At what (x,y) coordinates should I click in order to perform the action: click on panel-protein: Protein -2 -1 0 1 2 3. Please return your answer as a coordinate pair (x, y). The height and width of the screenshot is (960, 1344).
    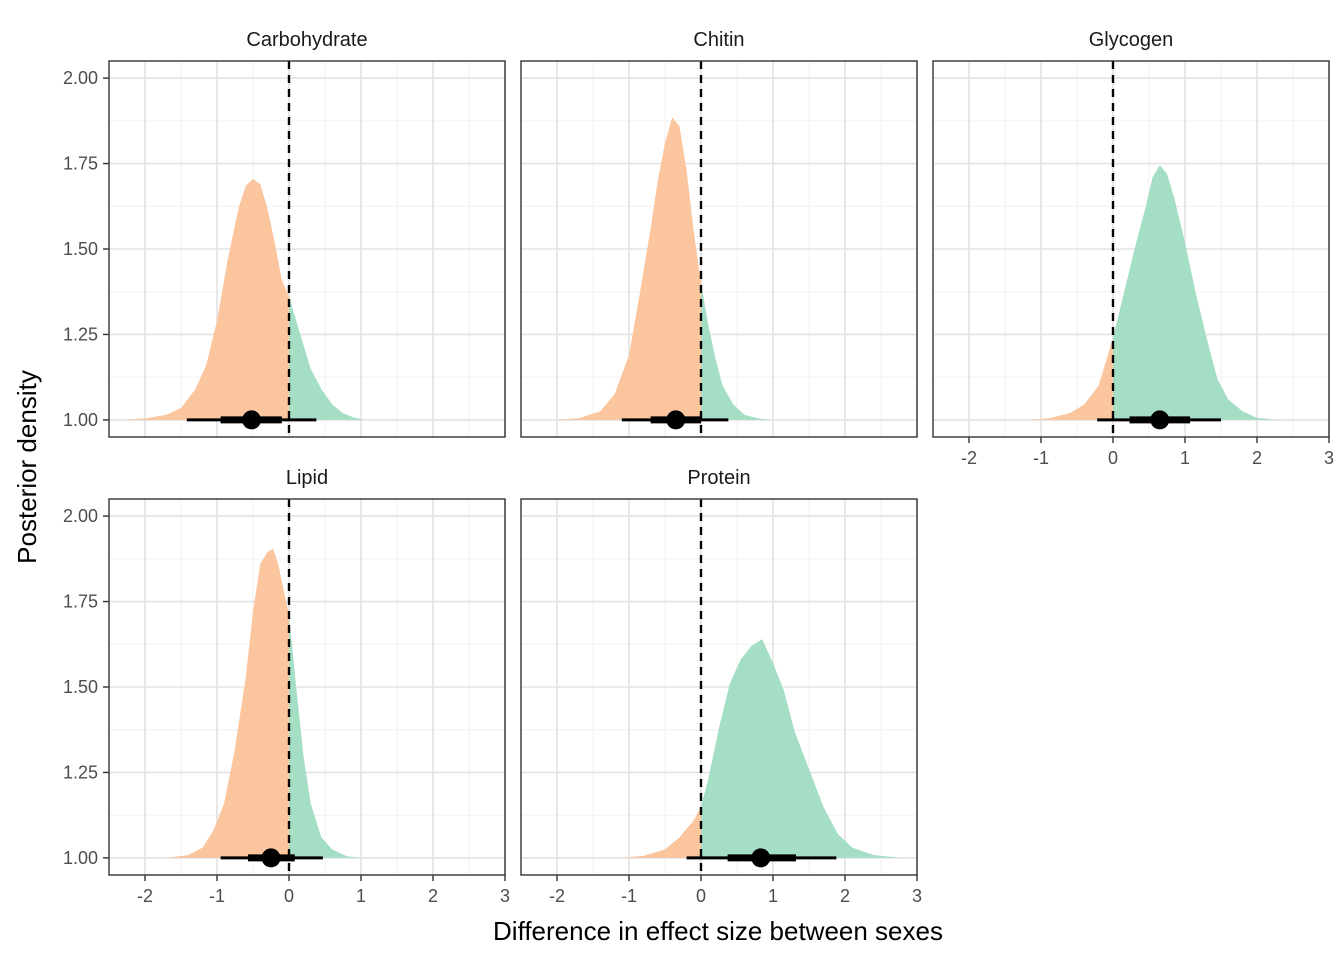
    Looking at the image, I should click on (721, 686).